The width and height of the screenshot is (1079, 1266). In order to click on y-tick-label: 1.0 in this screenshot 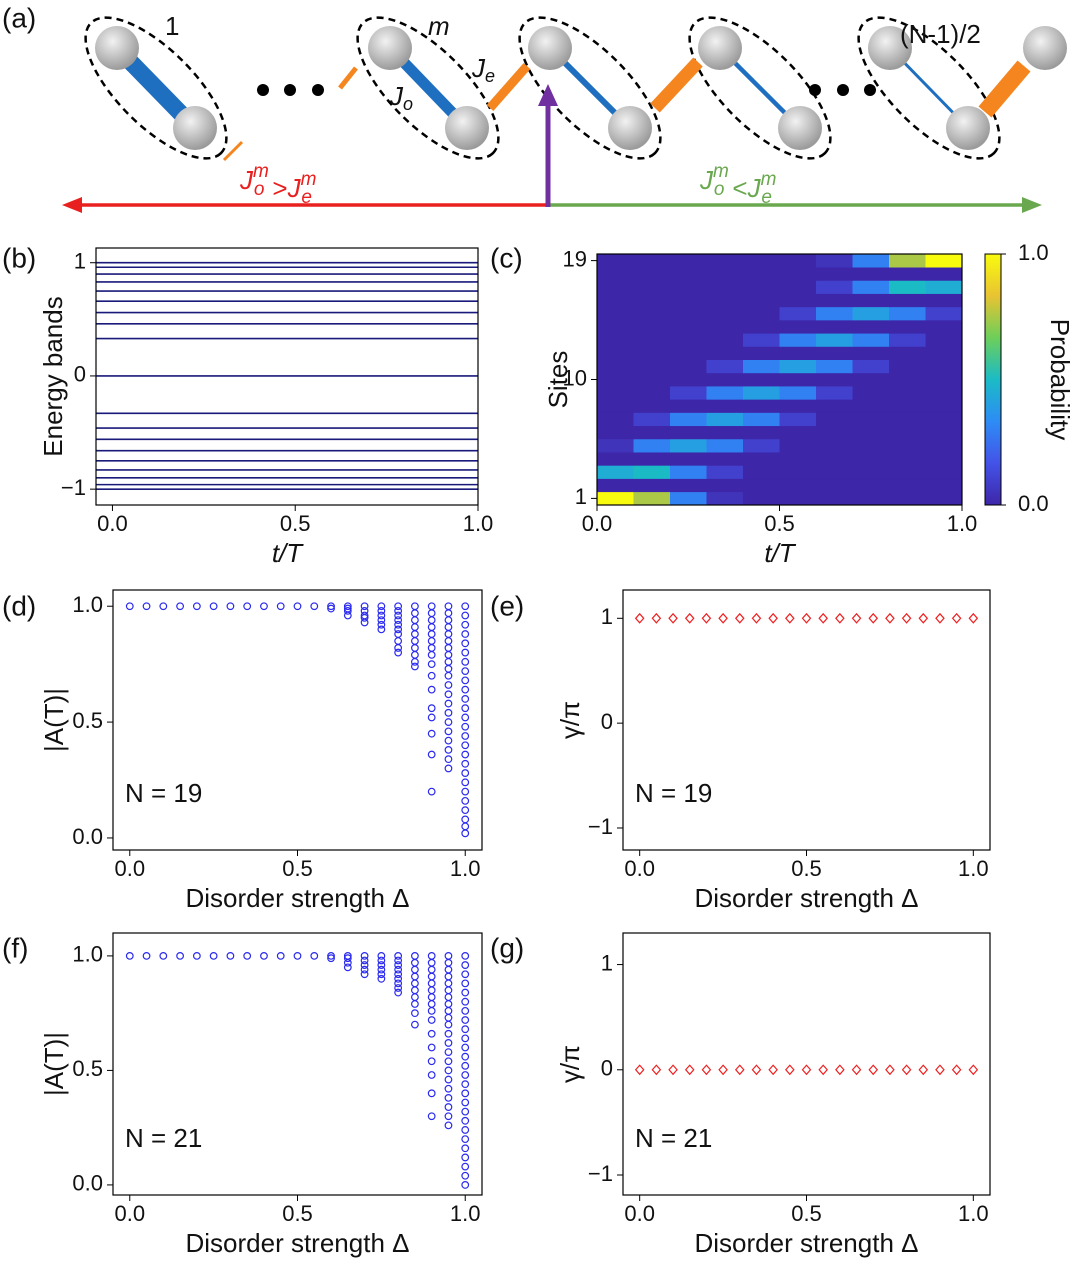, I will do `click(87, 604)`.